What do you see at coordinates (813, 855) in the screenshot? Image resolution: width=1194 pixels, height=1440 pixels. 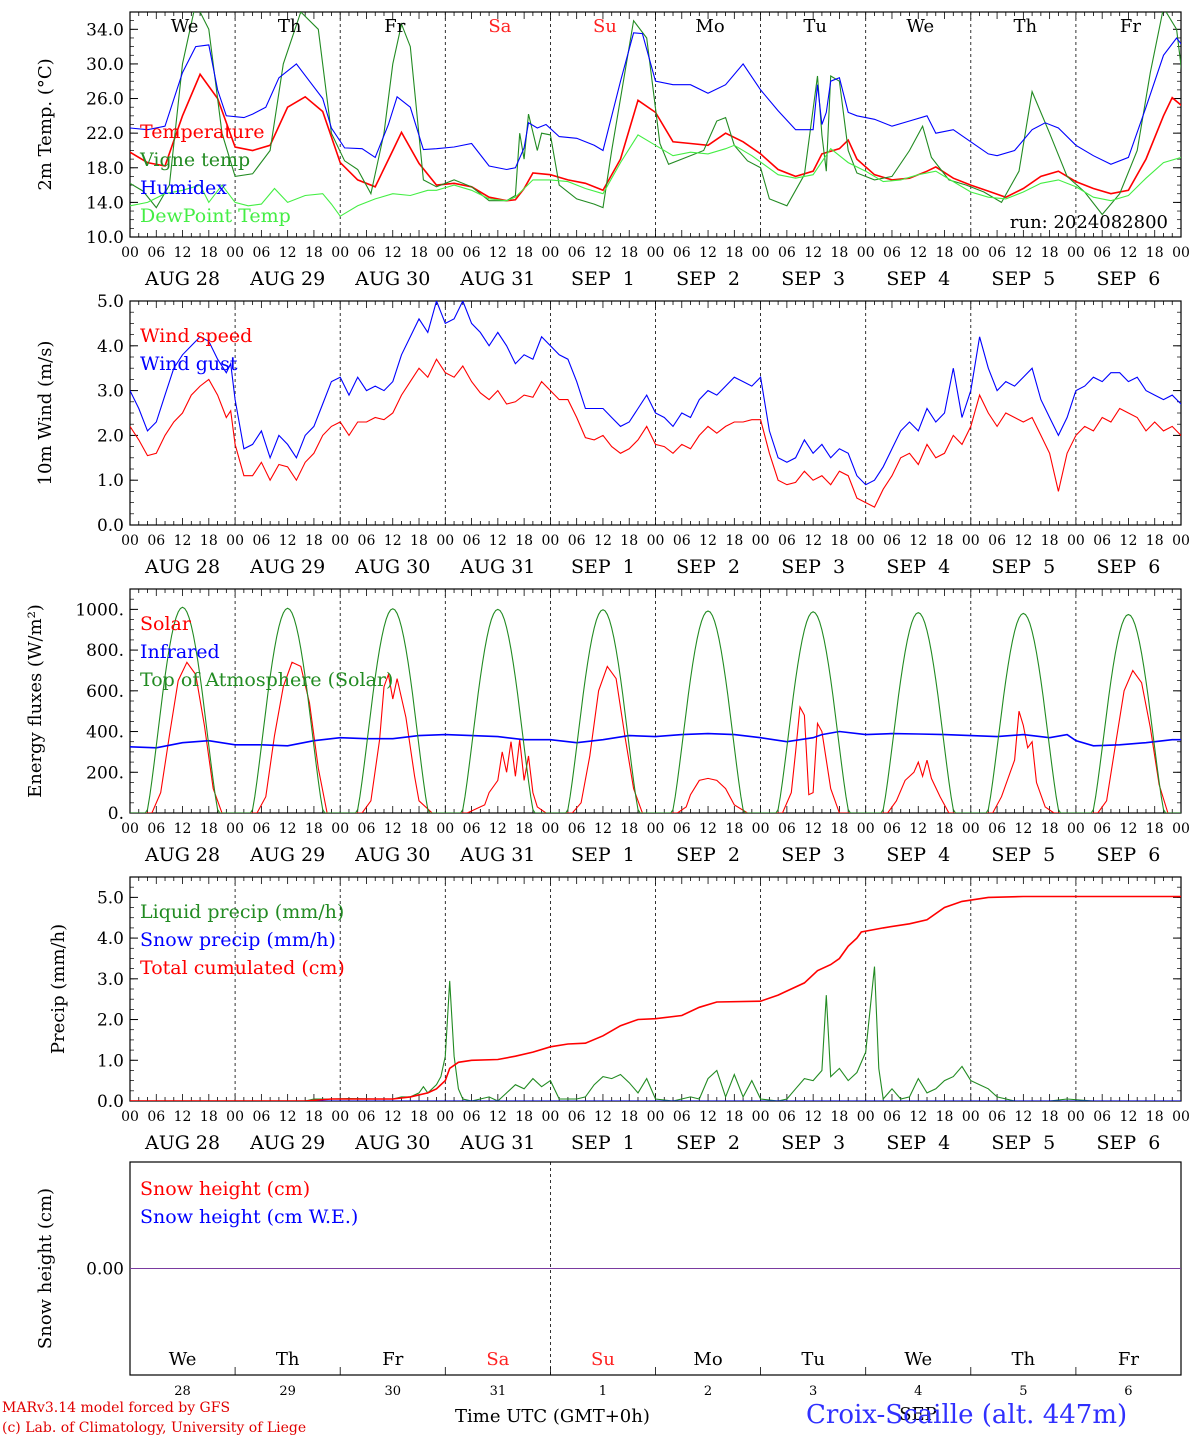 I see `date-label: SEP 3` at bounding box center [813, 855].